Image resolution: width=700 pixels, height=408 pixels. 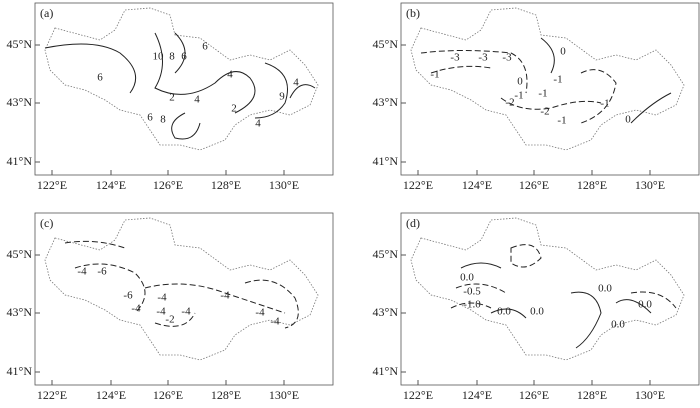 What do you see at coordinates (472, 292) in the screenshot?
I see `contour-label: -0.5` at bounding box center [472, 292].